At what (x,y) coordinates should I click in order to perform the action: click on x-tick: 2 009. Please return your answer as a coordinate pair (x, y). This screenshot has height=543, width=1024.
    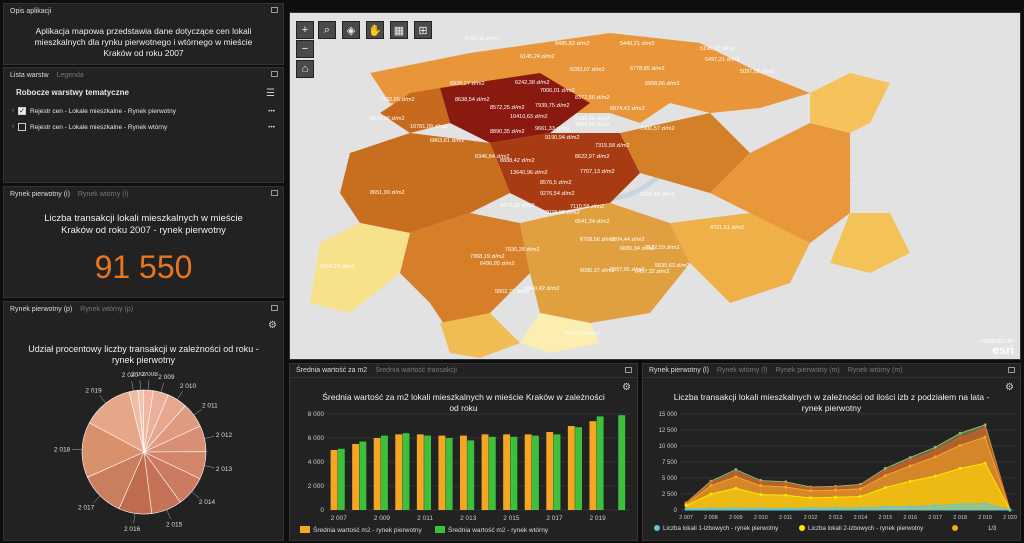
    Looking at the image, I should click on (382, 518).